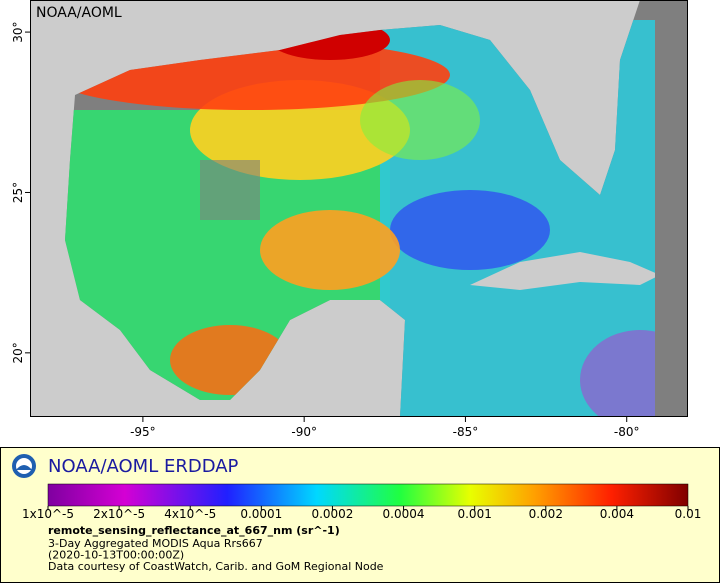 This screenshot has width=720, height=587. Describe the element at coordinates (116, 555) in the screenshot. I see `legend-line: (2020-10-13T00:00:00Z)` at that location.